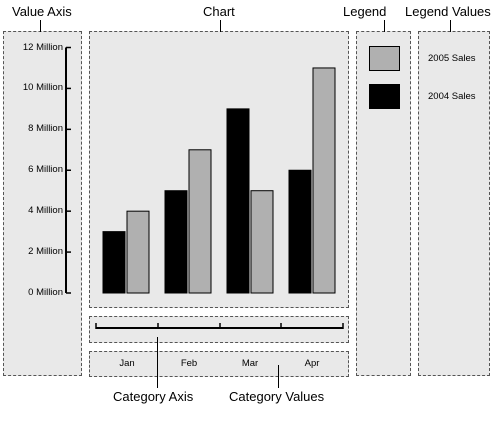 Image resolution: width=500 pixels, height=426 pixels. Describe the element at coordinates (157, 362) in the screenshot. I see `category-axis-leader` at that location.